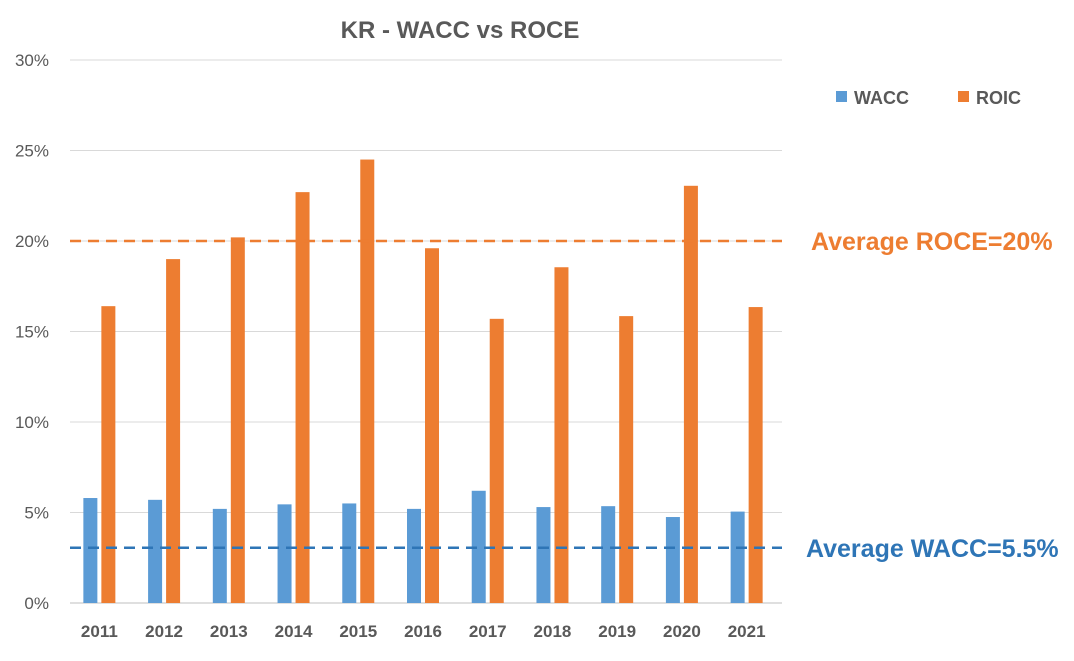 The height and width of the screenshot is (661, 1074). Describe the element at coordinates (32, 422) in the screenshot. I see `y-tick-label: 10%` at that location.